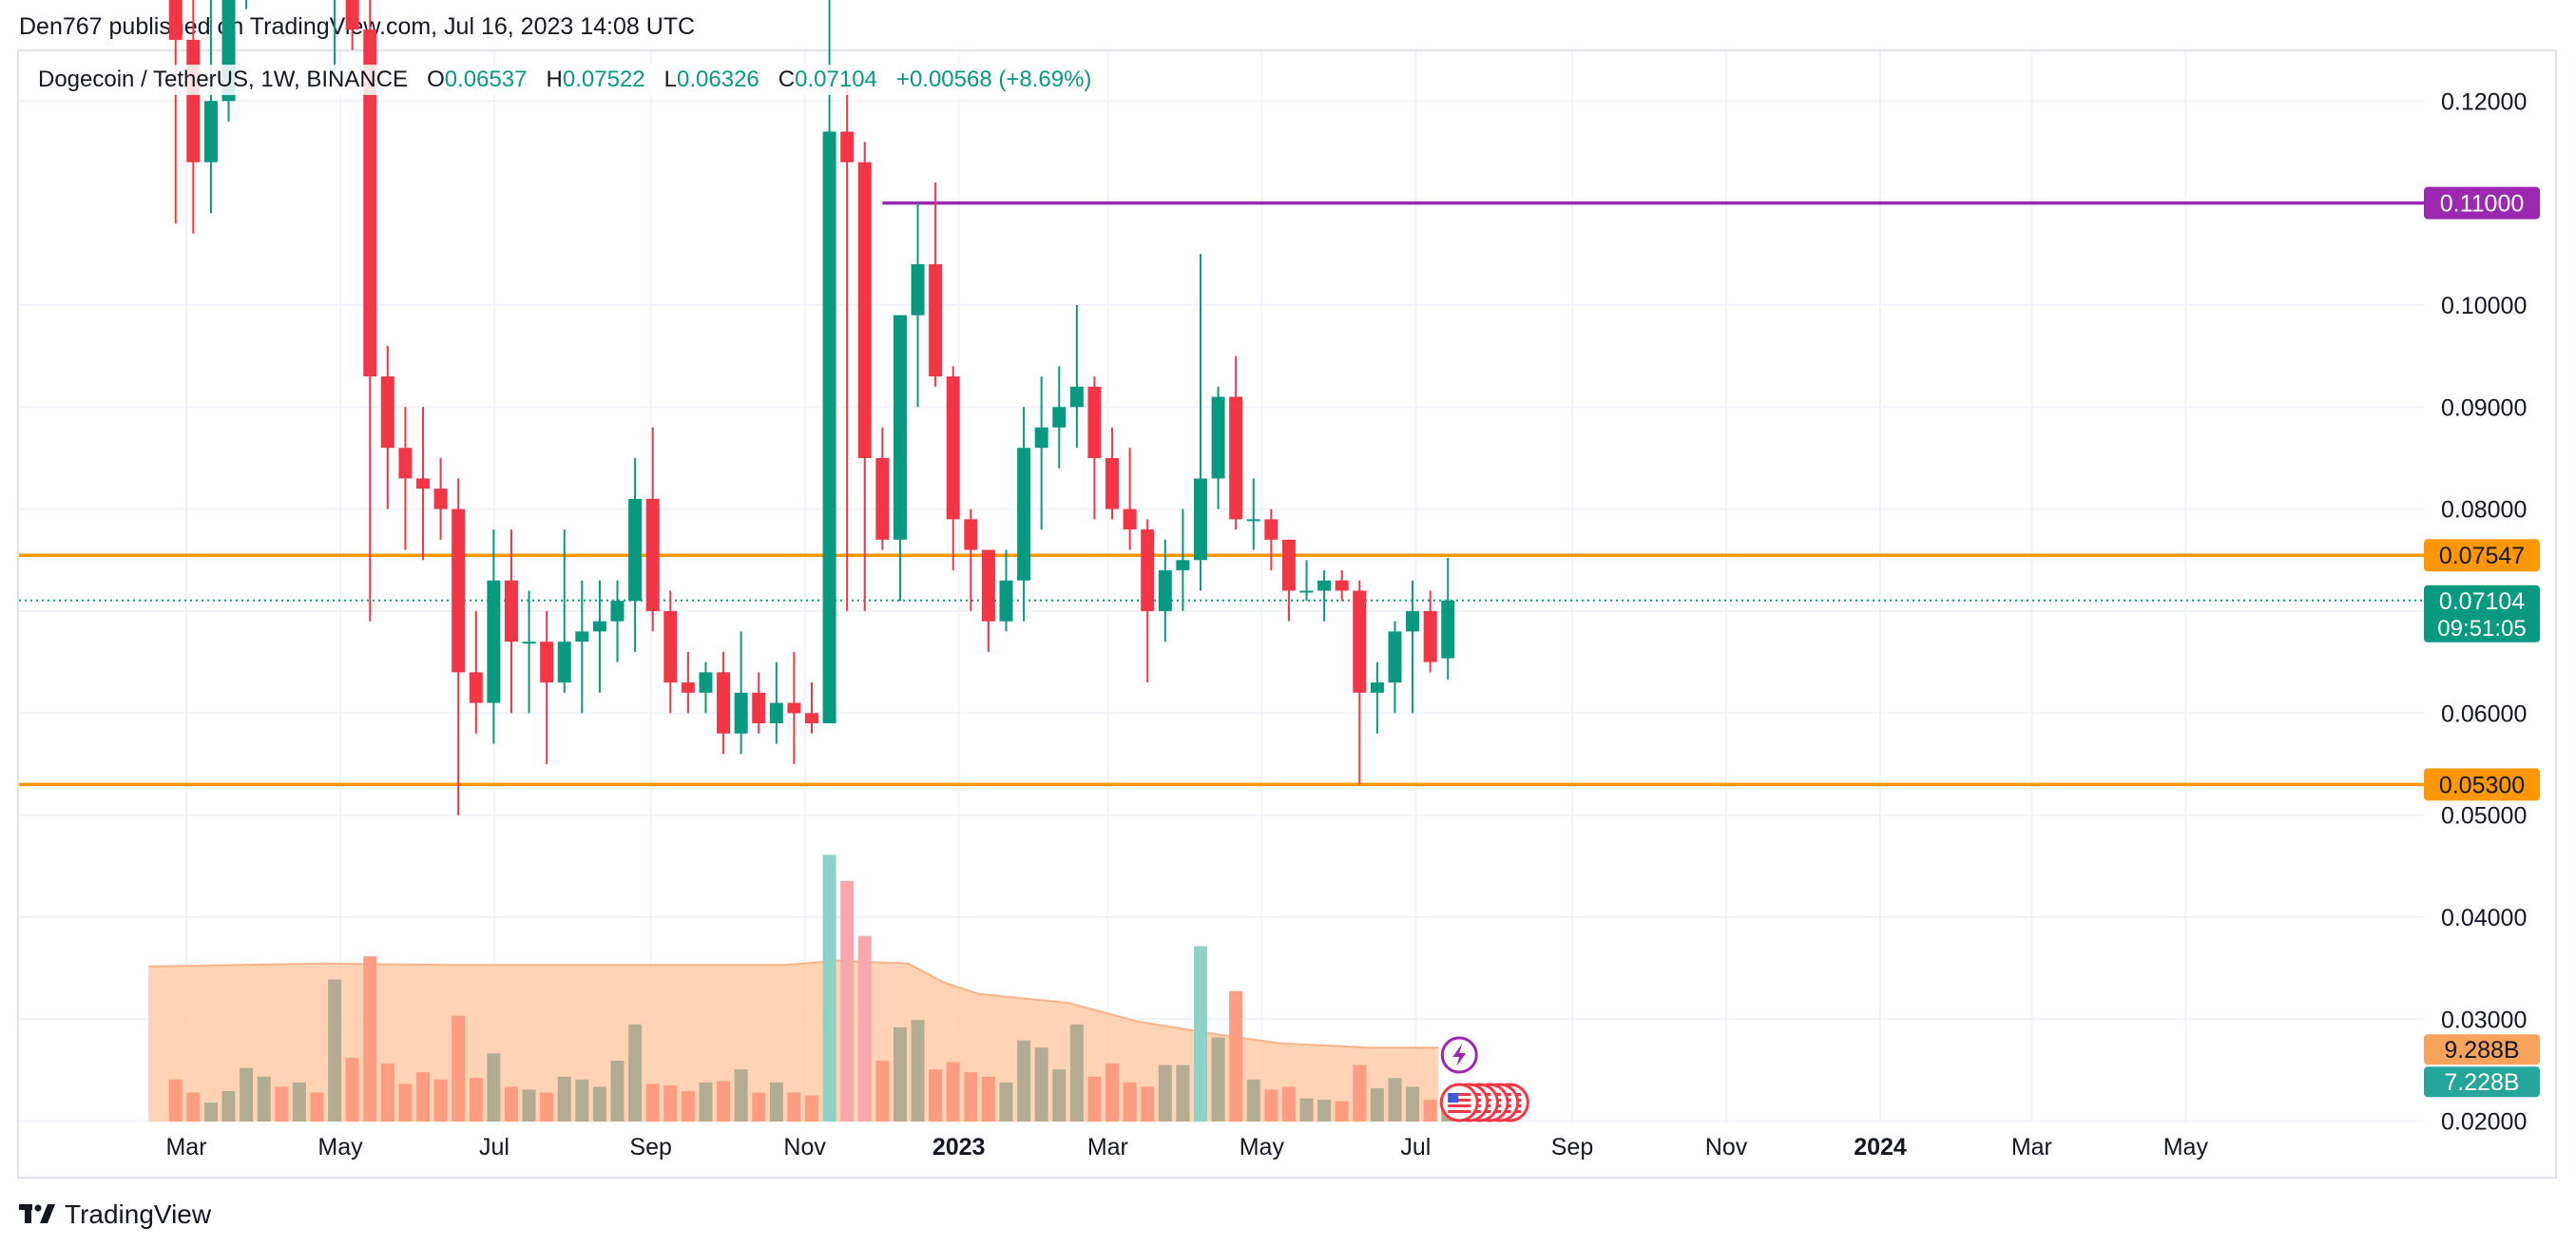 The image size is (2576, 1247). What do you see at coordinates (1484, 1079) in the screenshot?
I see `event-markers` at bounding box center [1484, 1079].